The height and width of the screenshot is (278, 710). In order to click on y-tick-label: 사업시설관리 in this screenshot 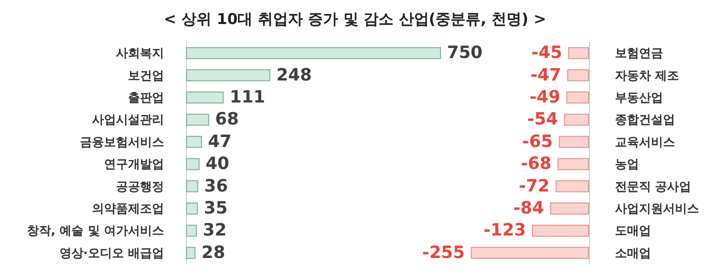, I will do `click(128, 119)`.